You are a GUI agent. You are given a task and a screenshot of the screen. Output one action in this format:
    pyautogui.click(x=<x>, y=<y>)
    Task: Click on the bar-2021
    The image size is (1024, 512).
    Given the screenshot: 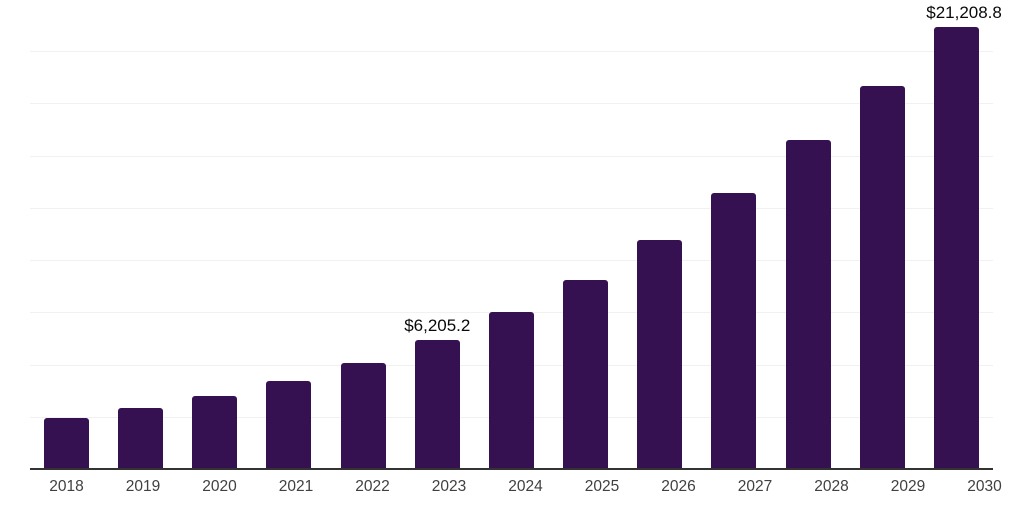 What is the action you would take?
    pyautogui.click(x=289, y=425)
    